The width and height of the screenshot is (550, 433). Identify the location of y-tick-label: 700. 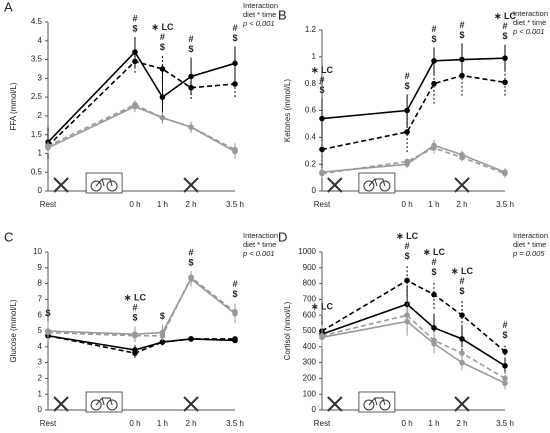
(310, 299).